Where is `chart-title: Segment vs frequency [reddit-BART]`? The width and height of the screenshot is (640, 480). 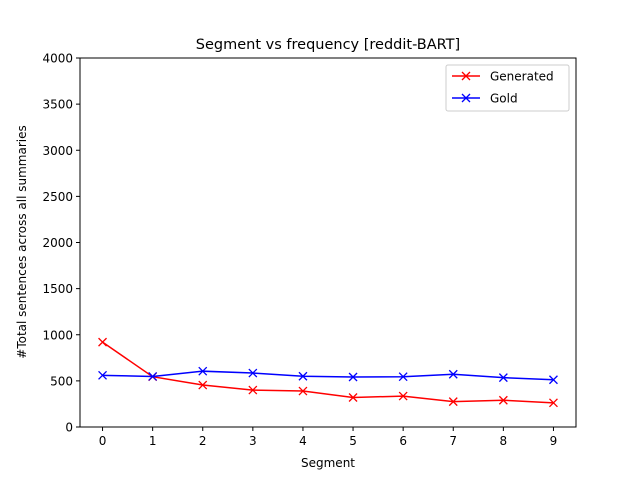
chart-title: Segment vs frequency [reddit-BART] is located at coordinates (328, 45).